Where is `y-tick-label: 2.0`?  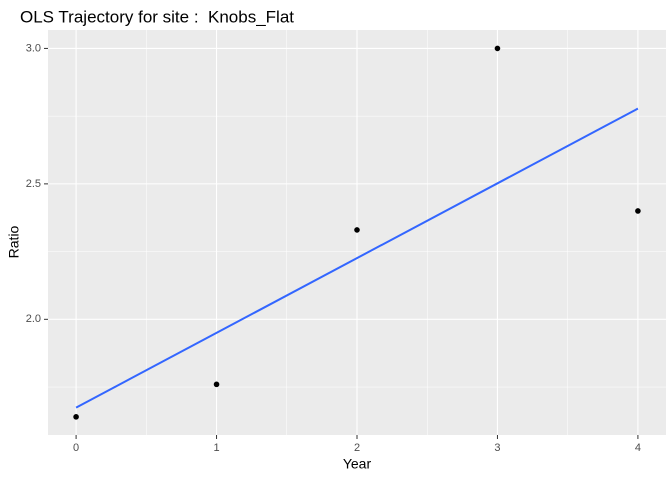 y-tick-label: 2.0 is located at coordinates (33, 319).